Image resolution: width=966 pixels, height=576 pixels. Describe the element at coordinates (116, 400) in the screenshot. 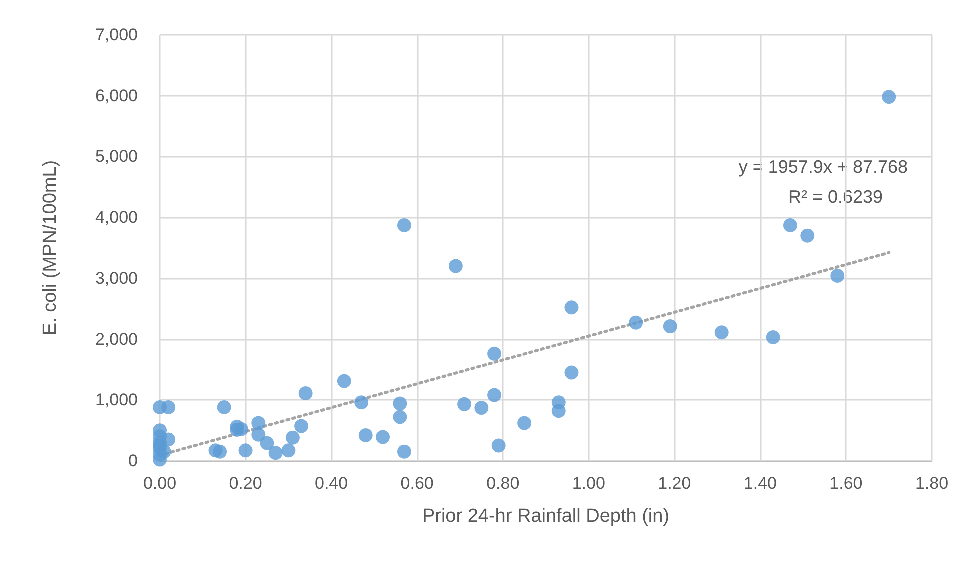

I see `y-tick-label: 1,000` at that location.